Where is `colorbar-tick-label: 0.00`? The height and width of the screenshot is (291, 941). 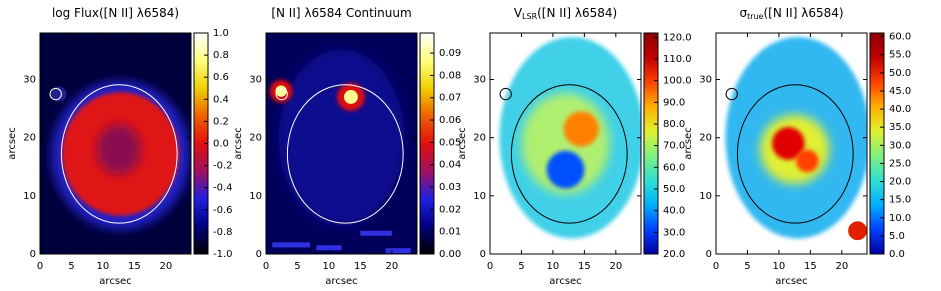 colorbar-tick-label: 0.00 is located at coordinates (450, 254).